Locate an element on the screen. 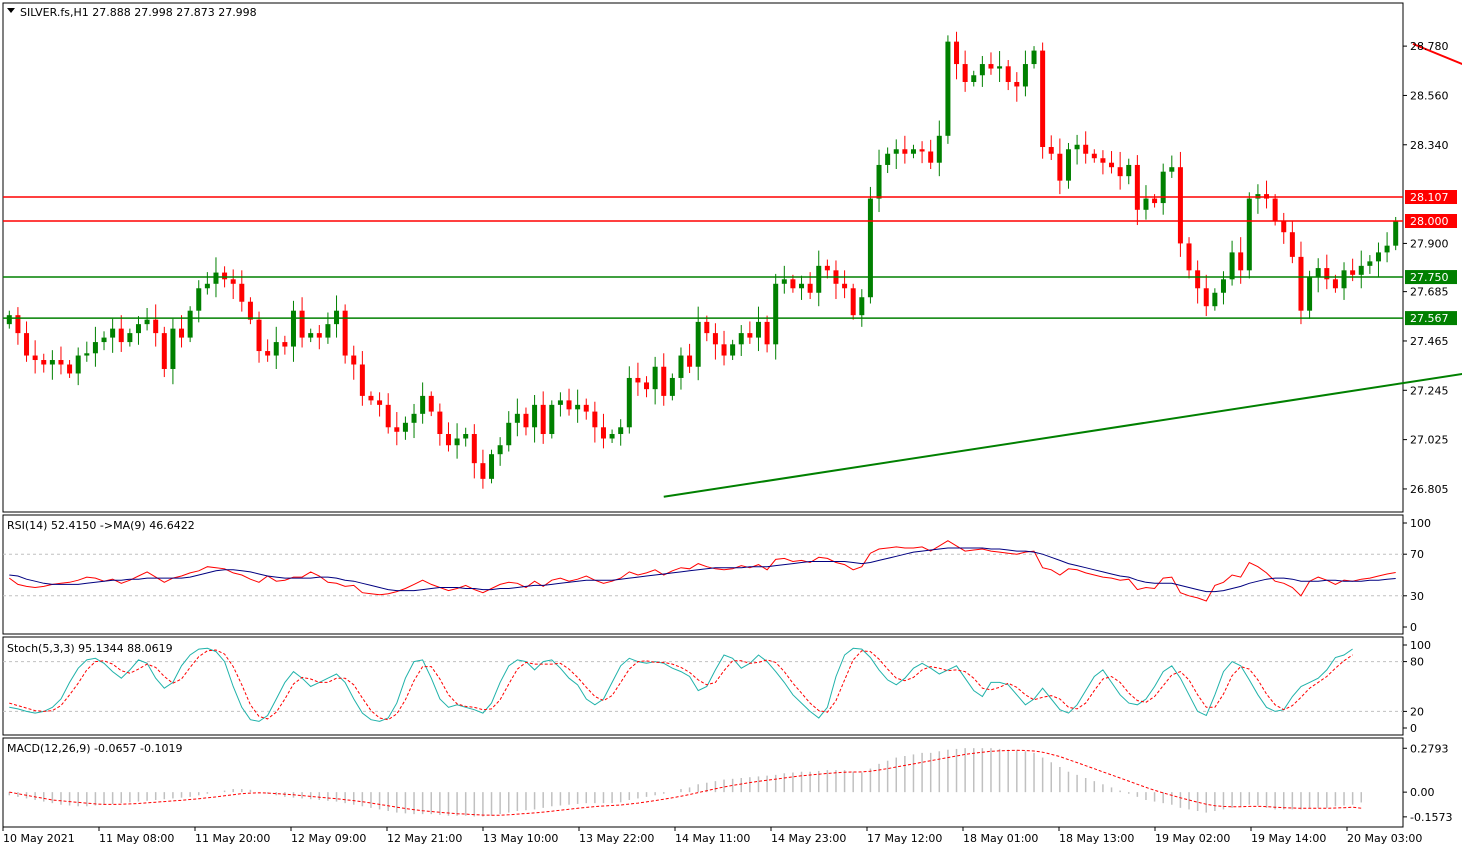  level-label-box is located at coordinates (1431, 318).